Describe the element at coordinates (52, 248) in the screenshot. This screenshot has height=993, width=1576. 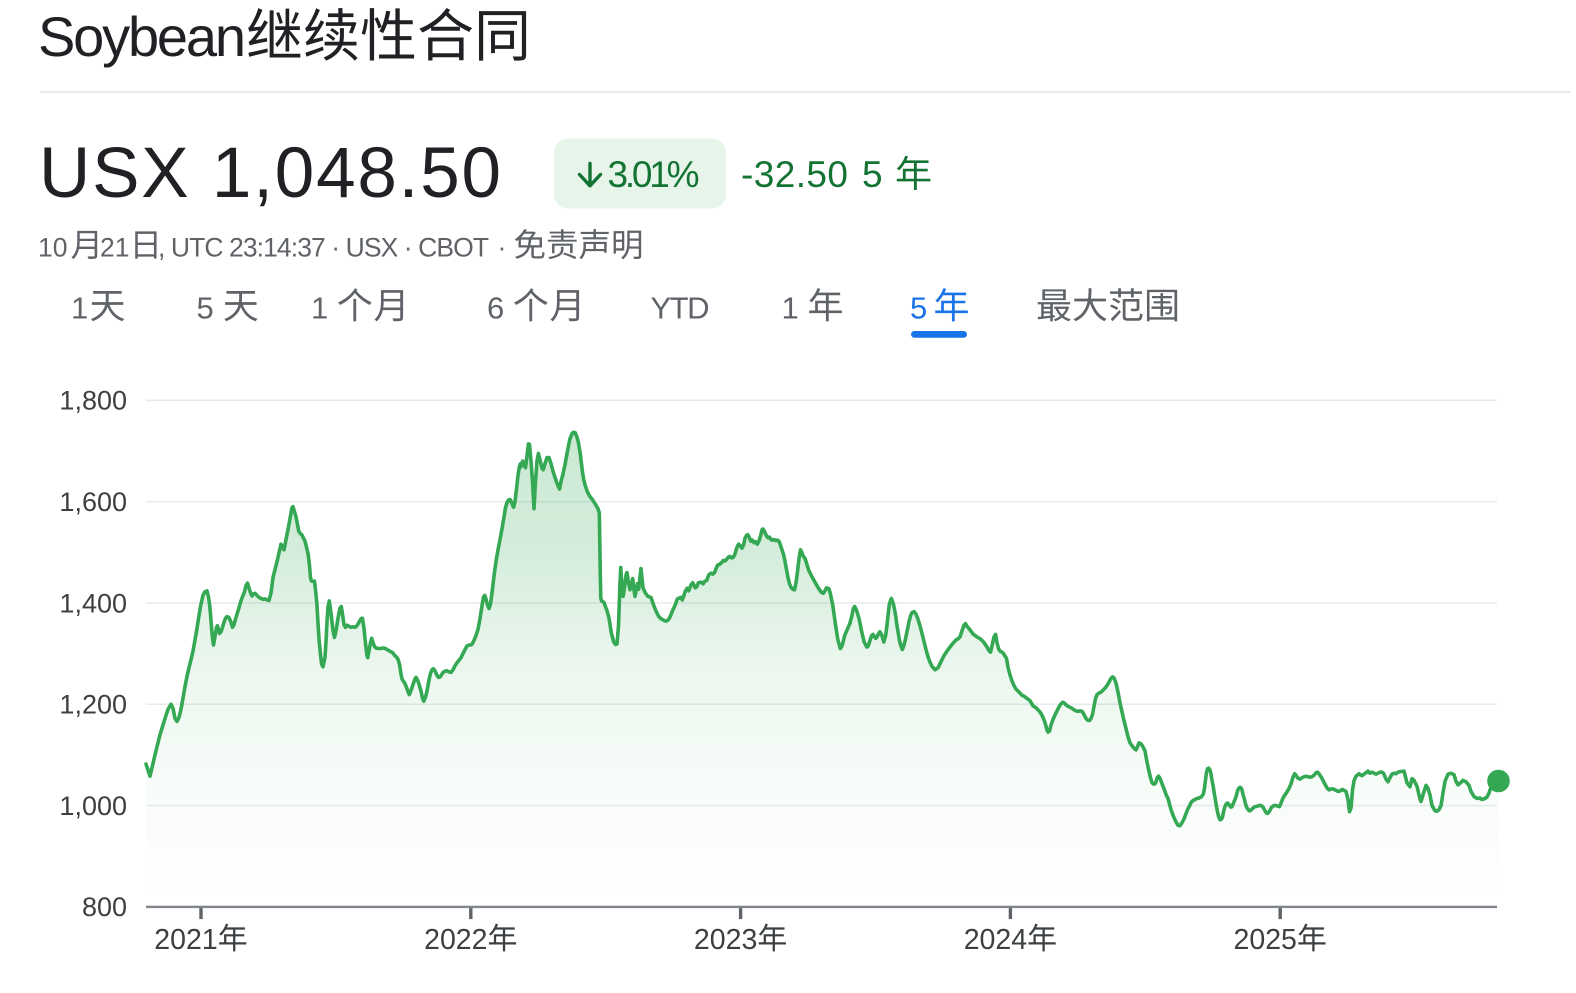
I see `svg-text: 10` at that location.